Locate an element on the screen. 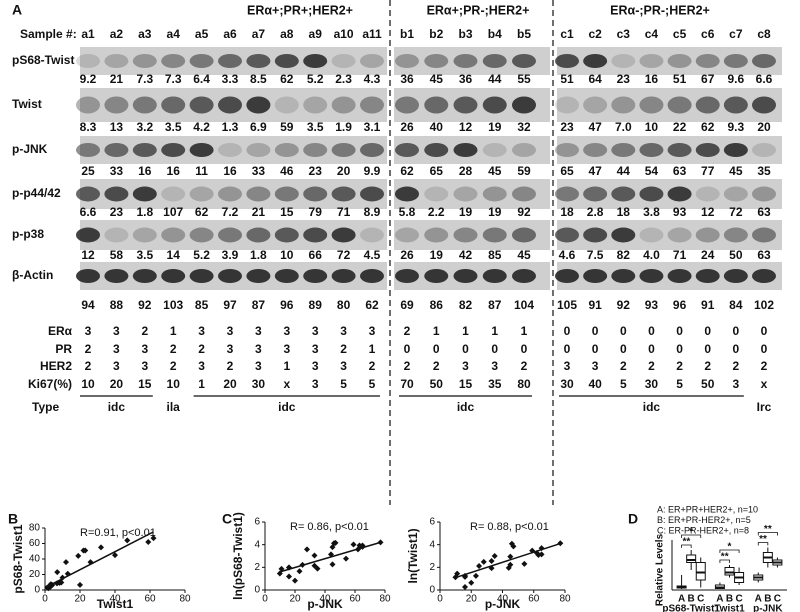  sample-id: a1 is located at coordinates (88, 34).